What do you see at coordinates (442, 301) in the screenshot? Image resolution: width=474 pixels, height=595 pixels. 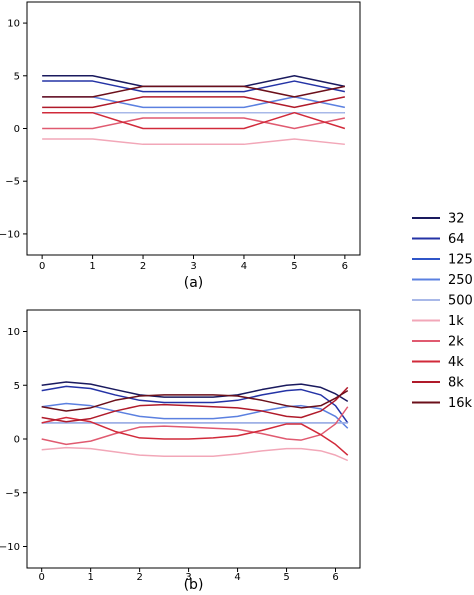 I see `legend-entry: 500` at bounding box center [442, 301].